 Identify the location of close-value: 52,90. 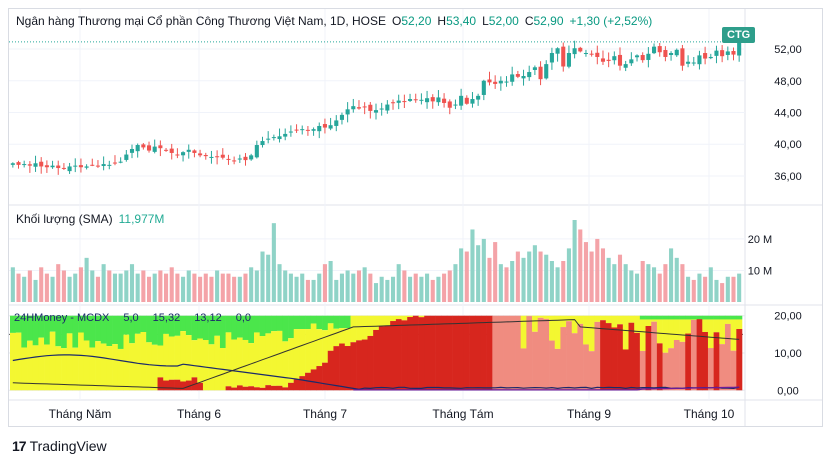
(548, 21).